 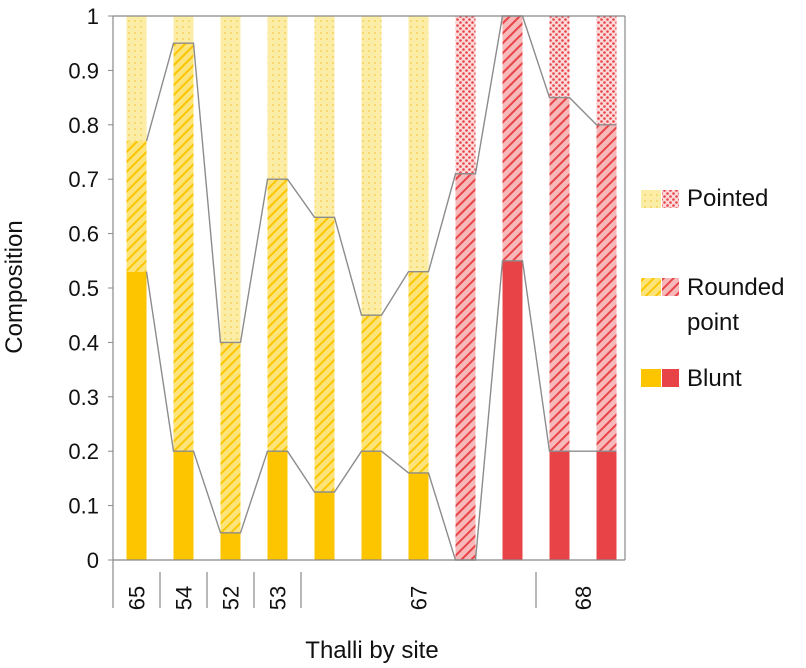 What do you see at coordinates (93, 16) in the screenshot?
I see `y-tick-label: 1` at bounding box center [93, 16].